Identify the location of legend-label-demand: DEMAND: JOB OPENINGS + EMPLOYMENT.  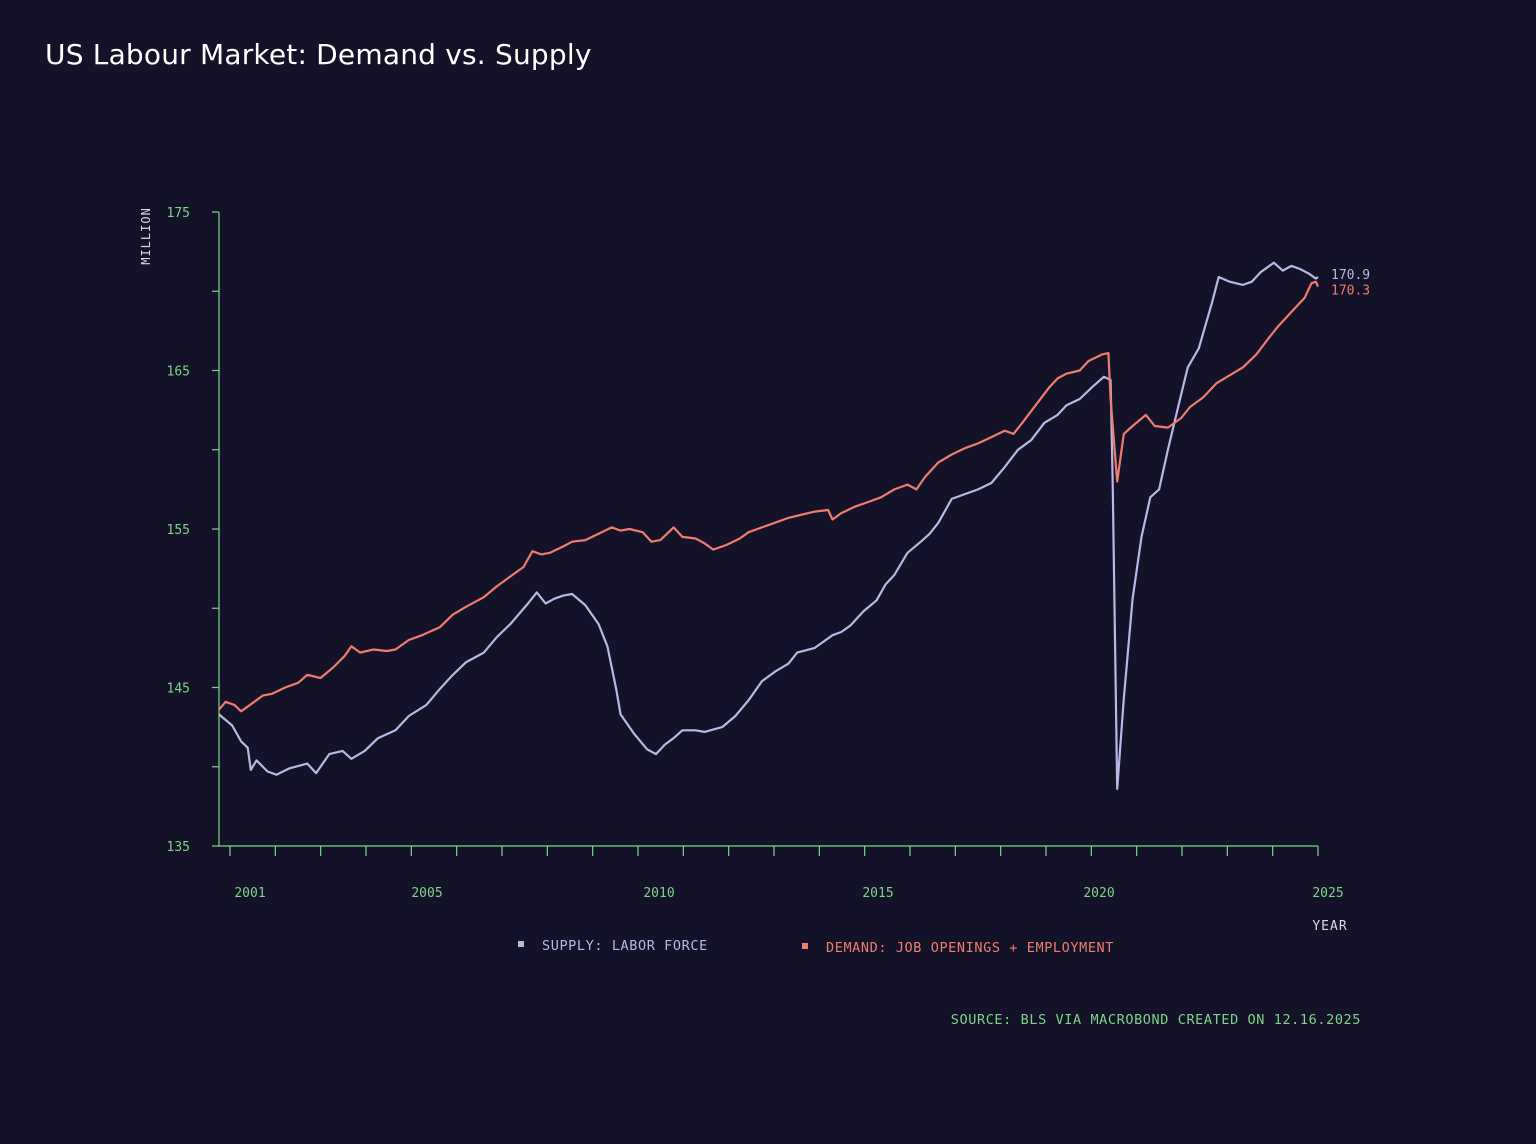
(970, 948).